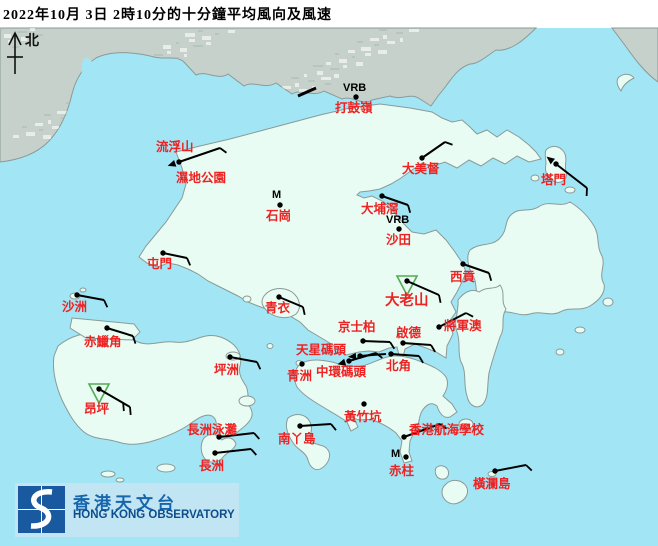 The image size is (658, 546). I want to click on station-ngong-ping, so click(109, 399).